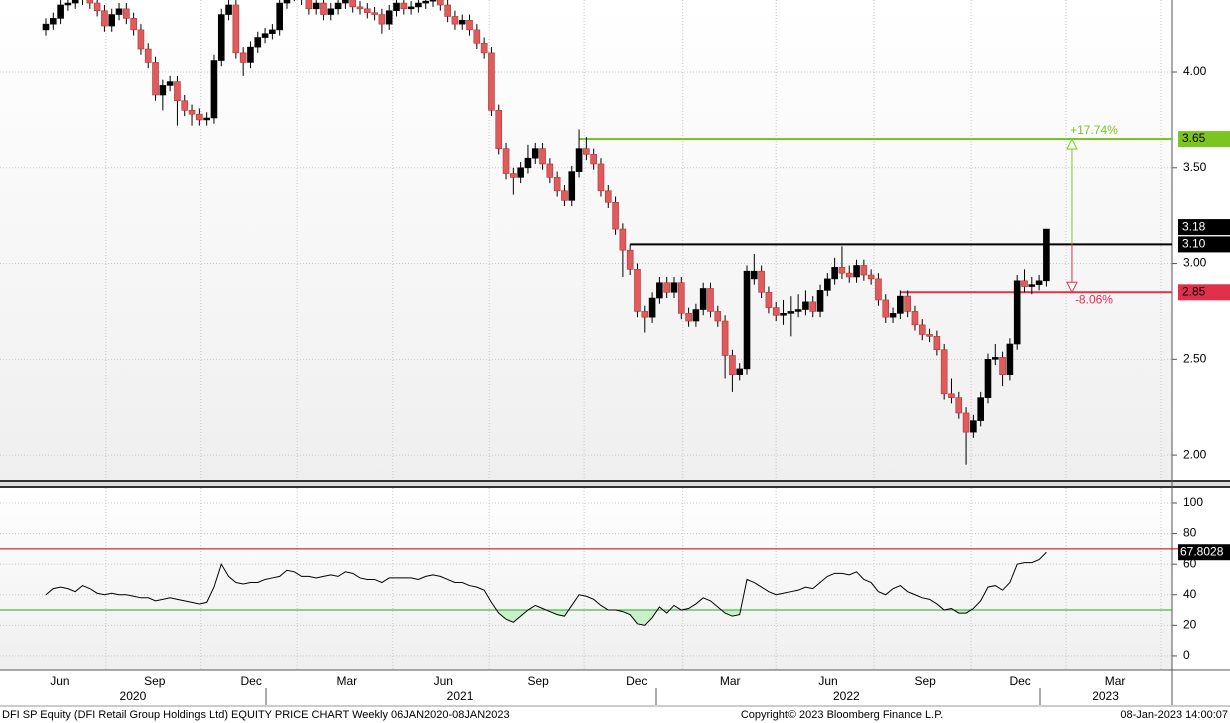 The image size is (1230, 723). I want to click on x-tick-label: Jun, so click(443, 681).